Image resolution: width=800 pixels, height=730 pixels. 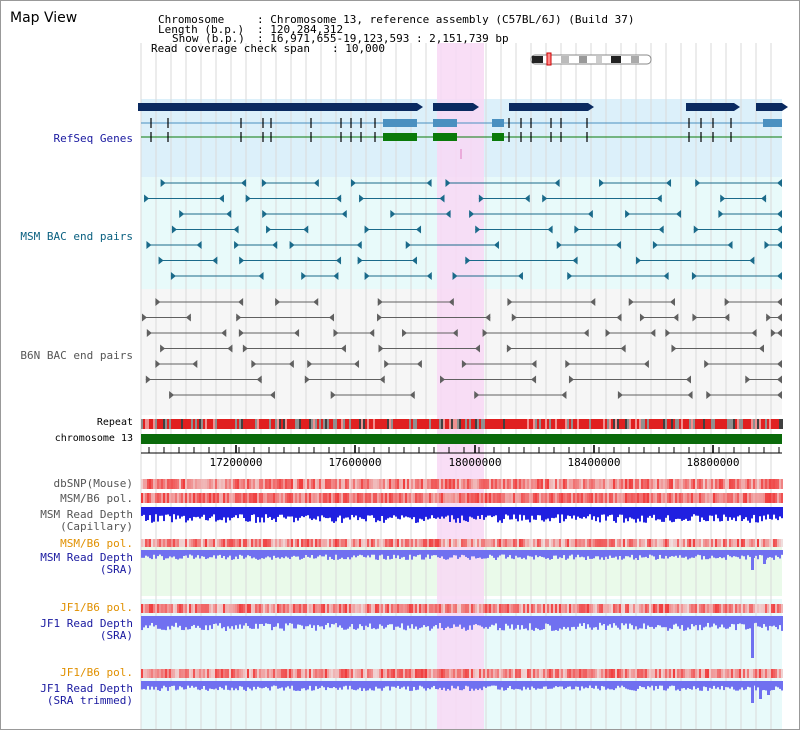 I want to click on refseq-gene-features, so click(x=463, y=131).